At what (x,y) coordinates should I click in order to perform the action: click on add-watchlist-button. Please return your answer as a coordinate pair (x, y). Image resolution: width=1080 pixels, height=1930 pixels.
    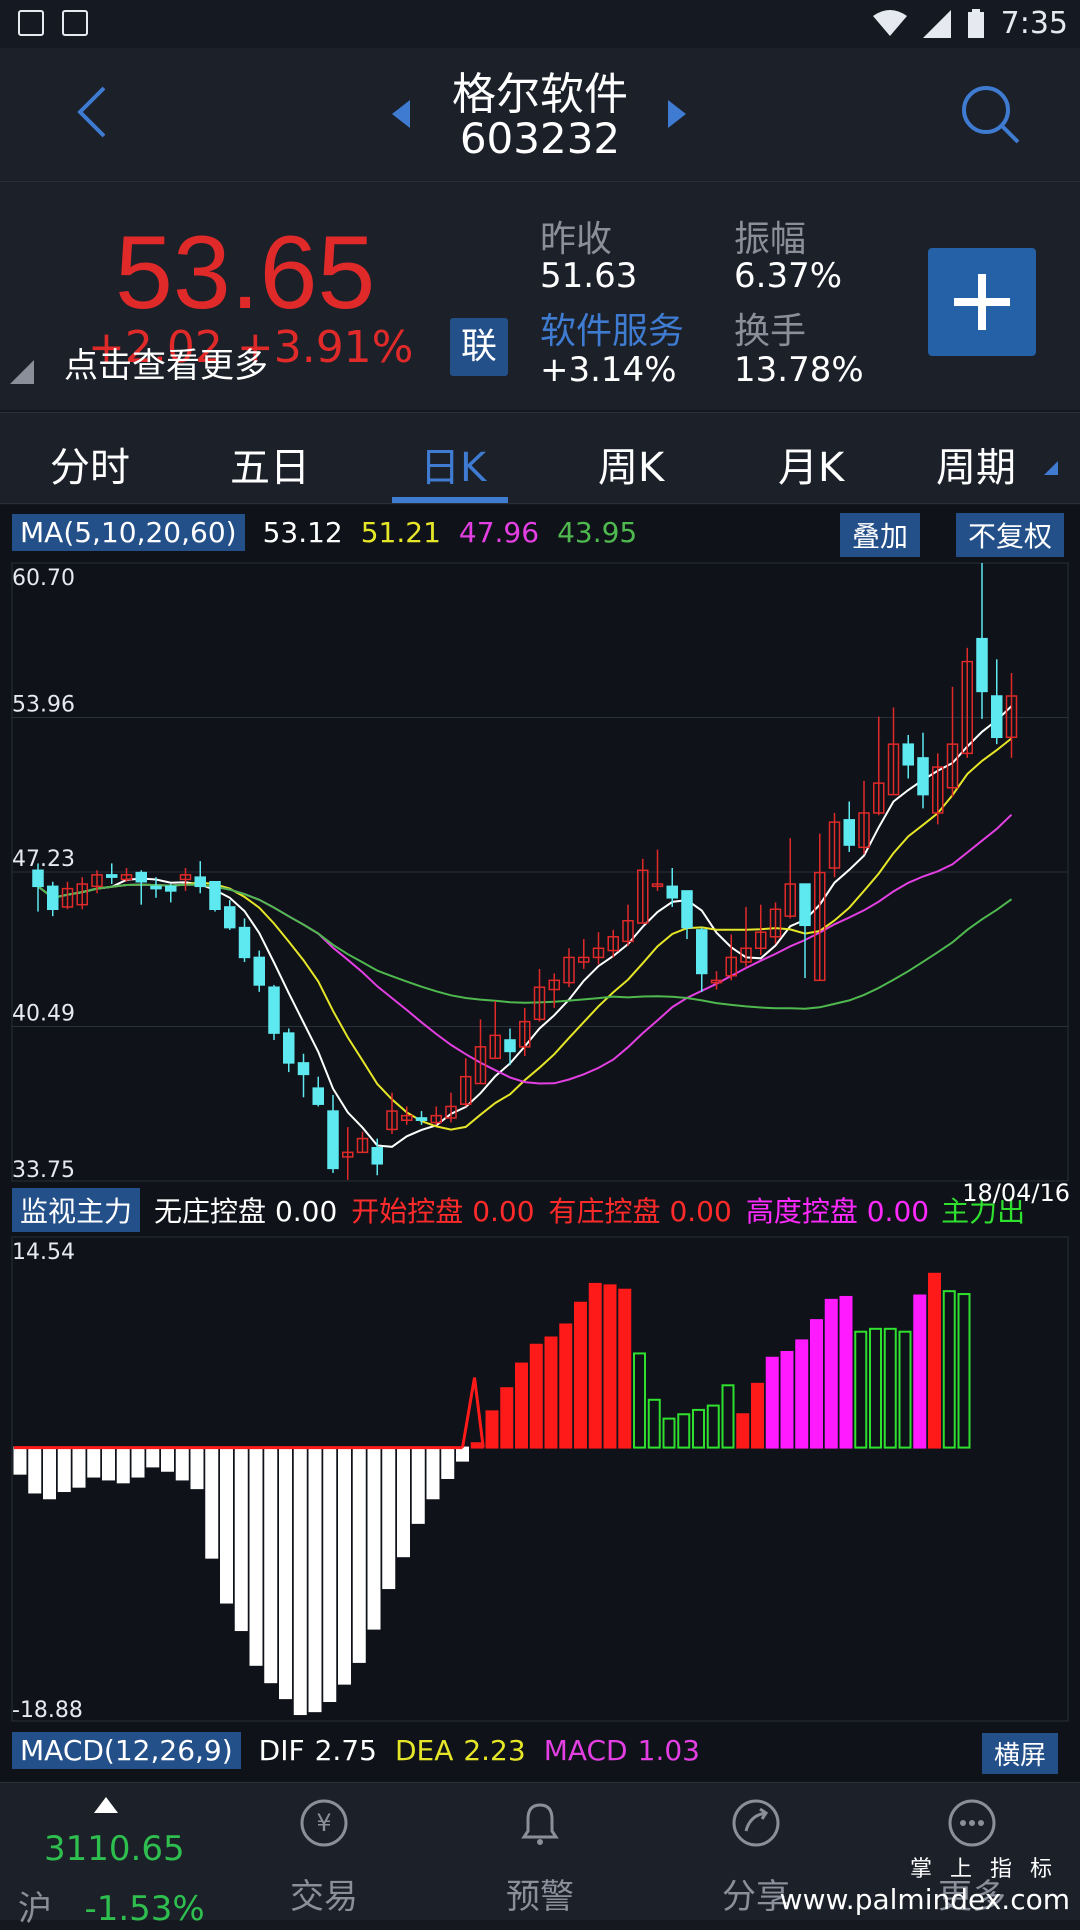
    Looking at the image, I should click on (982, 302).